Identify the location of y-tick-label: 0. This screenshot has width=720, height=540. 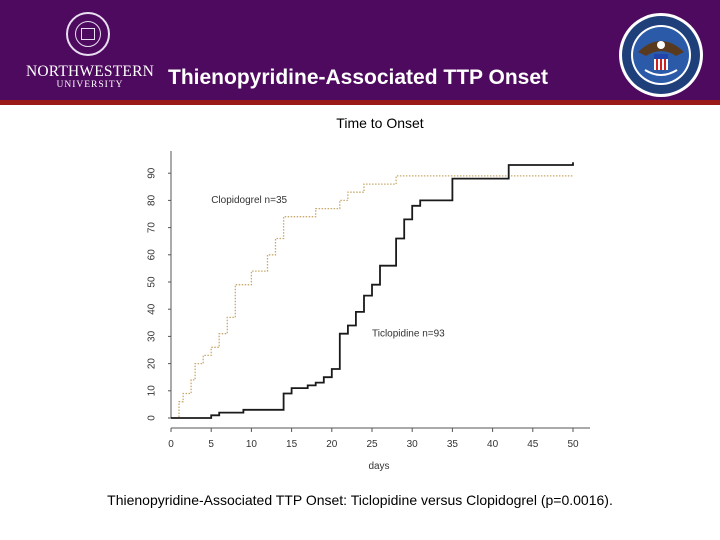
(152, 418).